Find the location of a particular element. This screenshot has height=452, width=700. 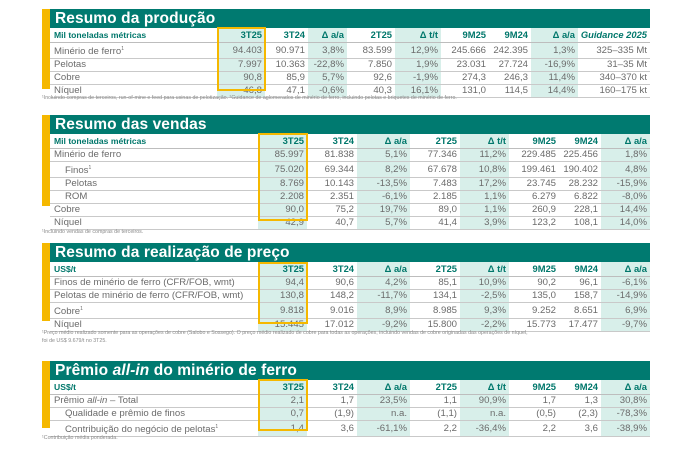

unit-label: Mil toneladas métricas is located at coordinates (133, 35).